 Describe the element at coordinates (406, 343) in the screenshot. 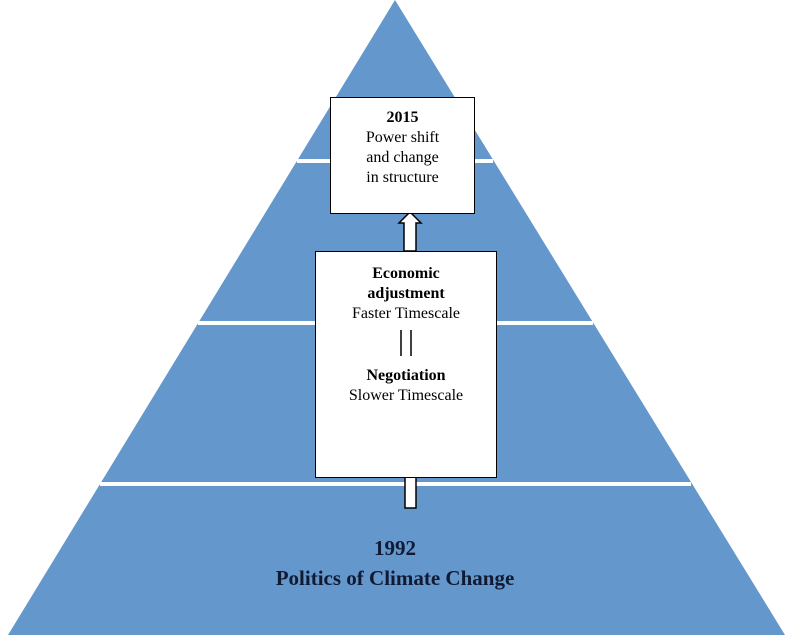

I see `parallel-bars` at that location.